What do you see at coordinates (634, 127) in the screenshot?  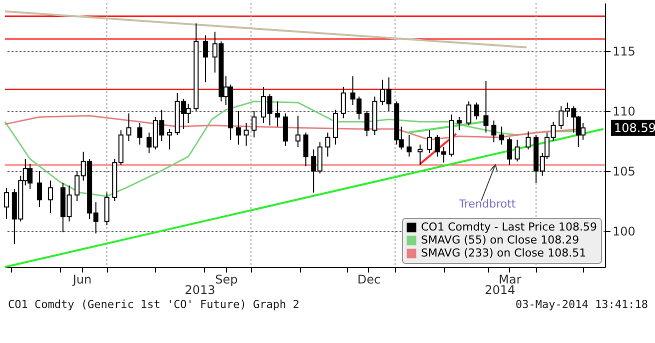 I see `text: 108.59` at bounding box center [634, 127].